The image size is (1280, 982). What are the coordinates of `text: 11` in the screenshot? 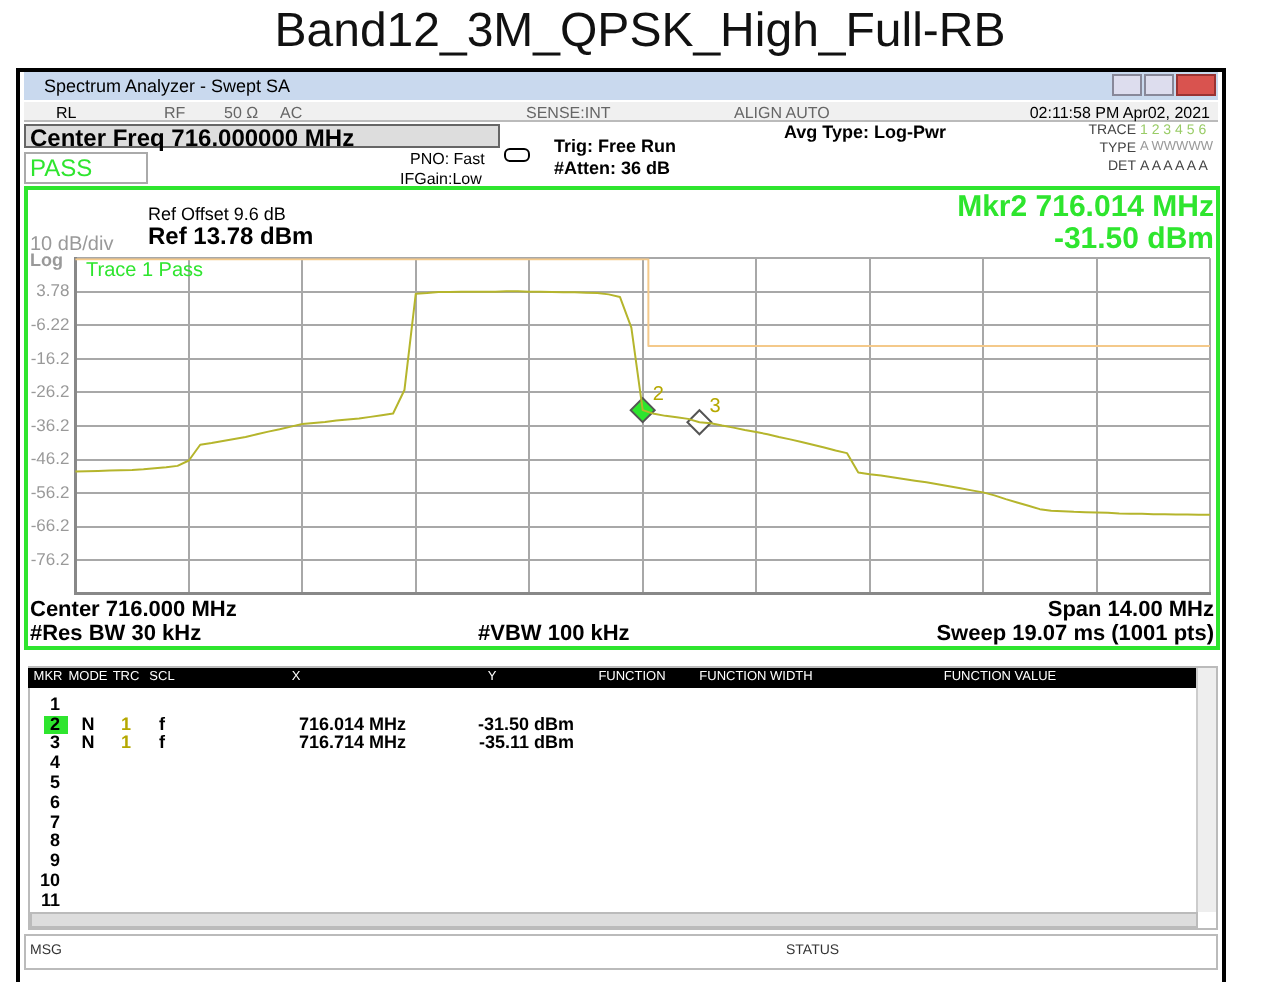 It's located at (50, 899).